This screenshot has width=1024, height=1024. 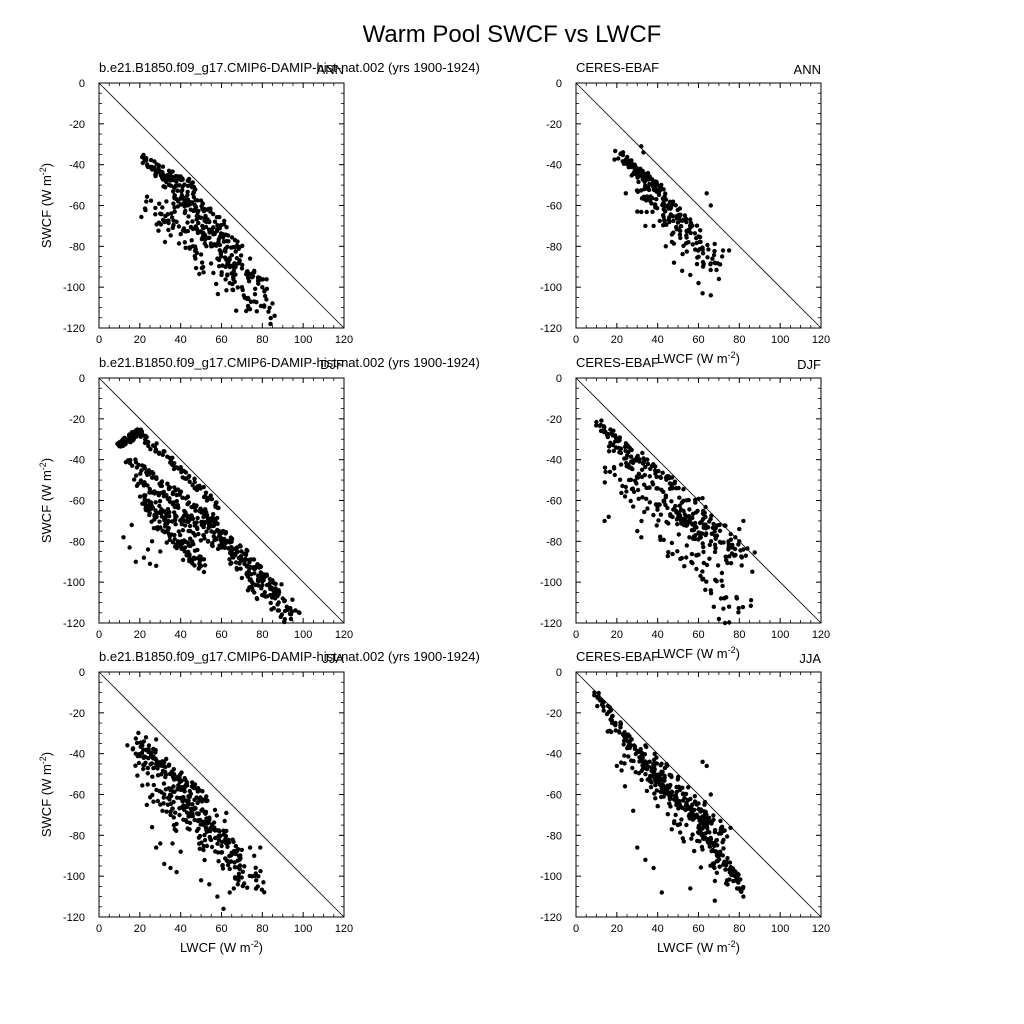 What do you see at coordinates (74, 288) in the screenshot?
I see `y-tick-label: -100` at bounding box center [74, 288].